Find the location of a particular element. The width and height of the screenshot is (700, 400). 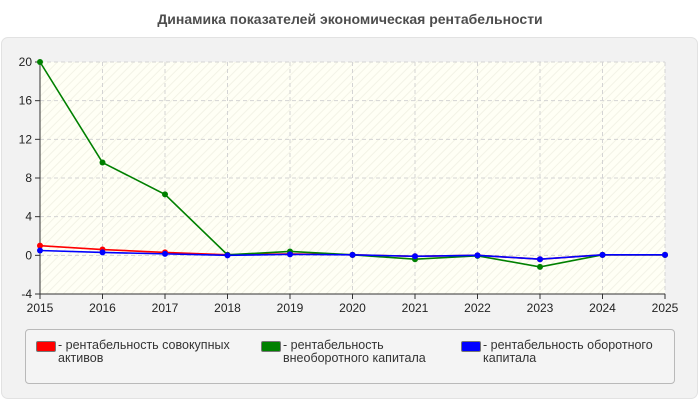

x-tick-label: 2025 is located at coordinates (665, 308).